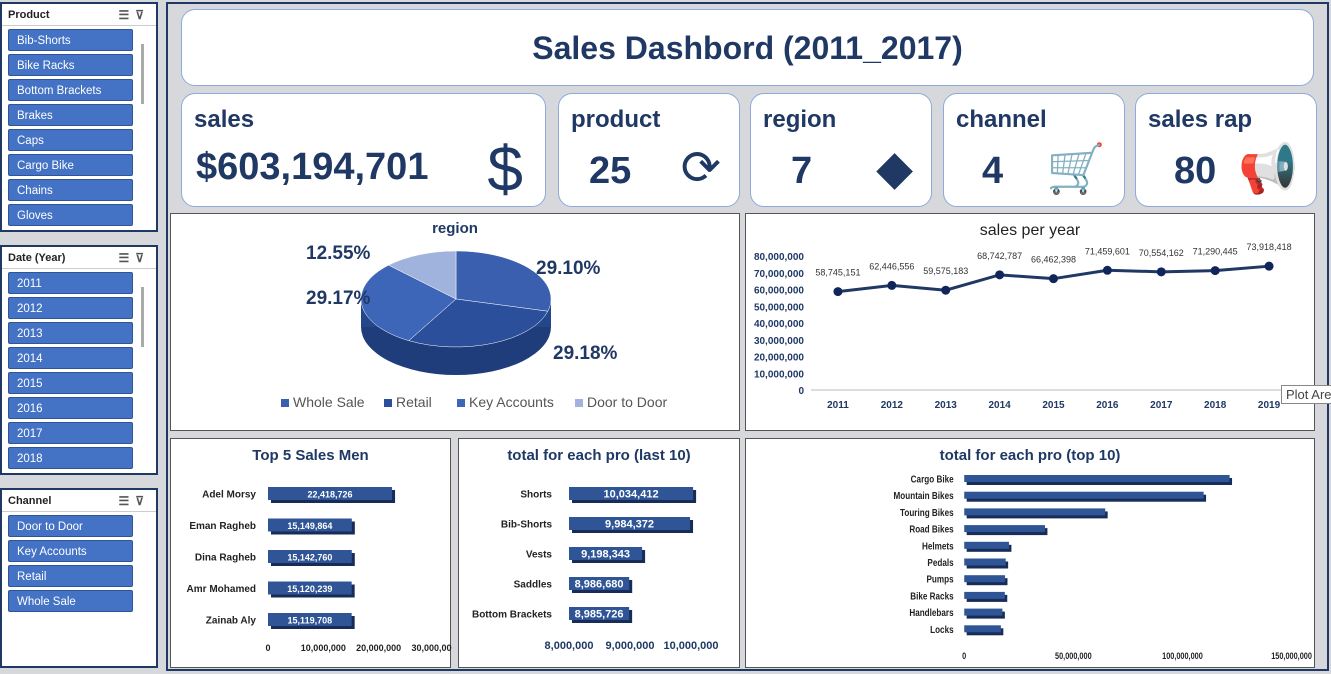 Image resolution: width=1331 pixels, height=674 pixels. What do you see at coordinates (932, 479) in the screenshot?
I see `category-label: Cargo Bike` at bounding box center [932, 479].